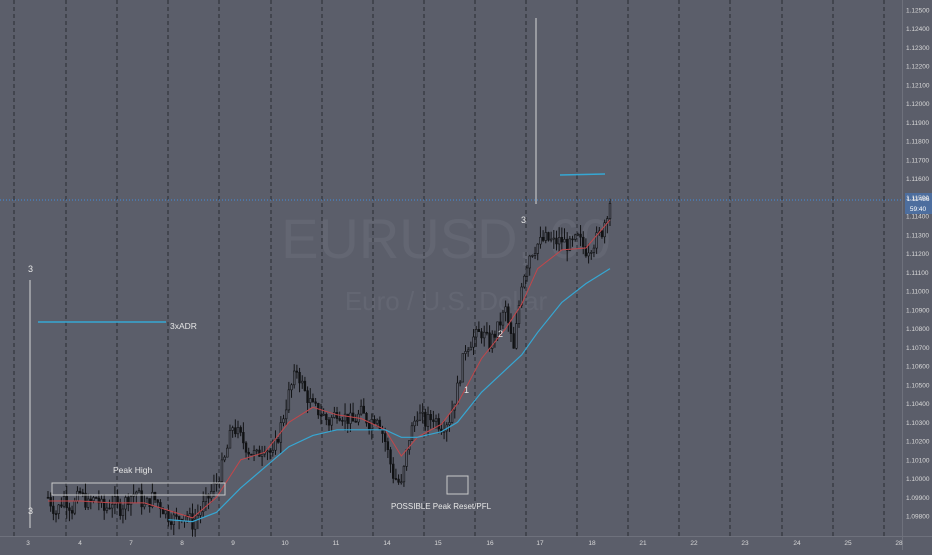 The height and width of the screenshot is (555, 932). I want to click on y-tick-label: 1.12100, so click(918, 85).